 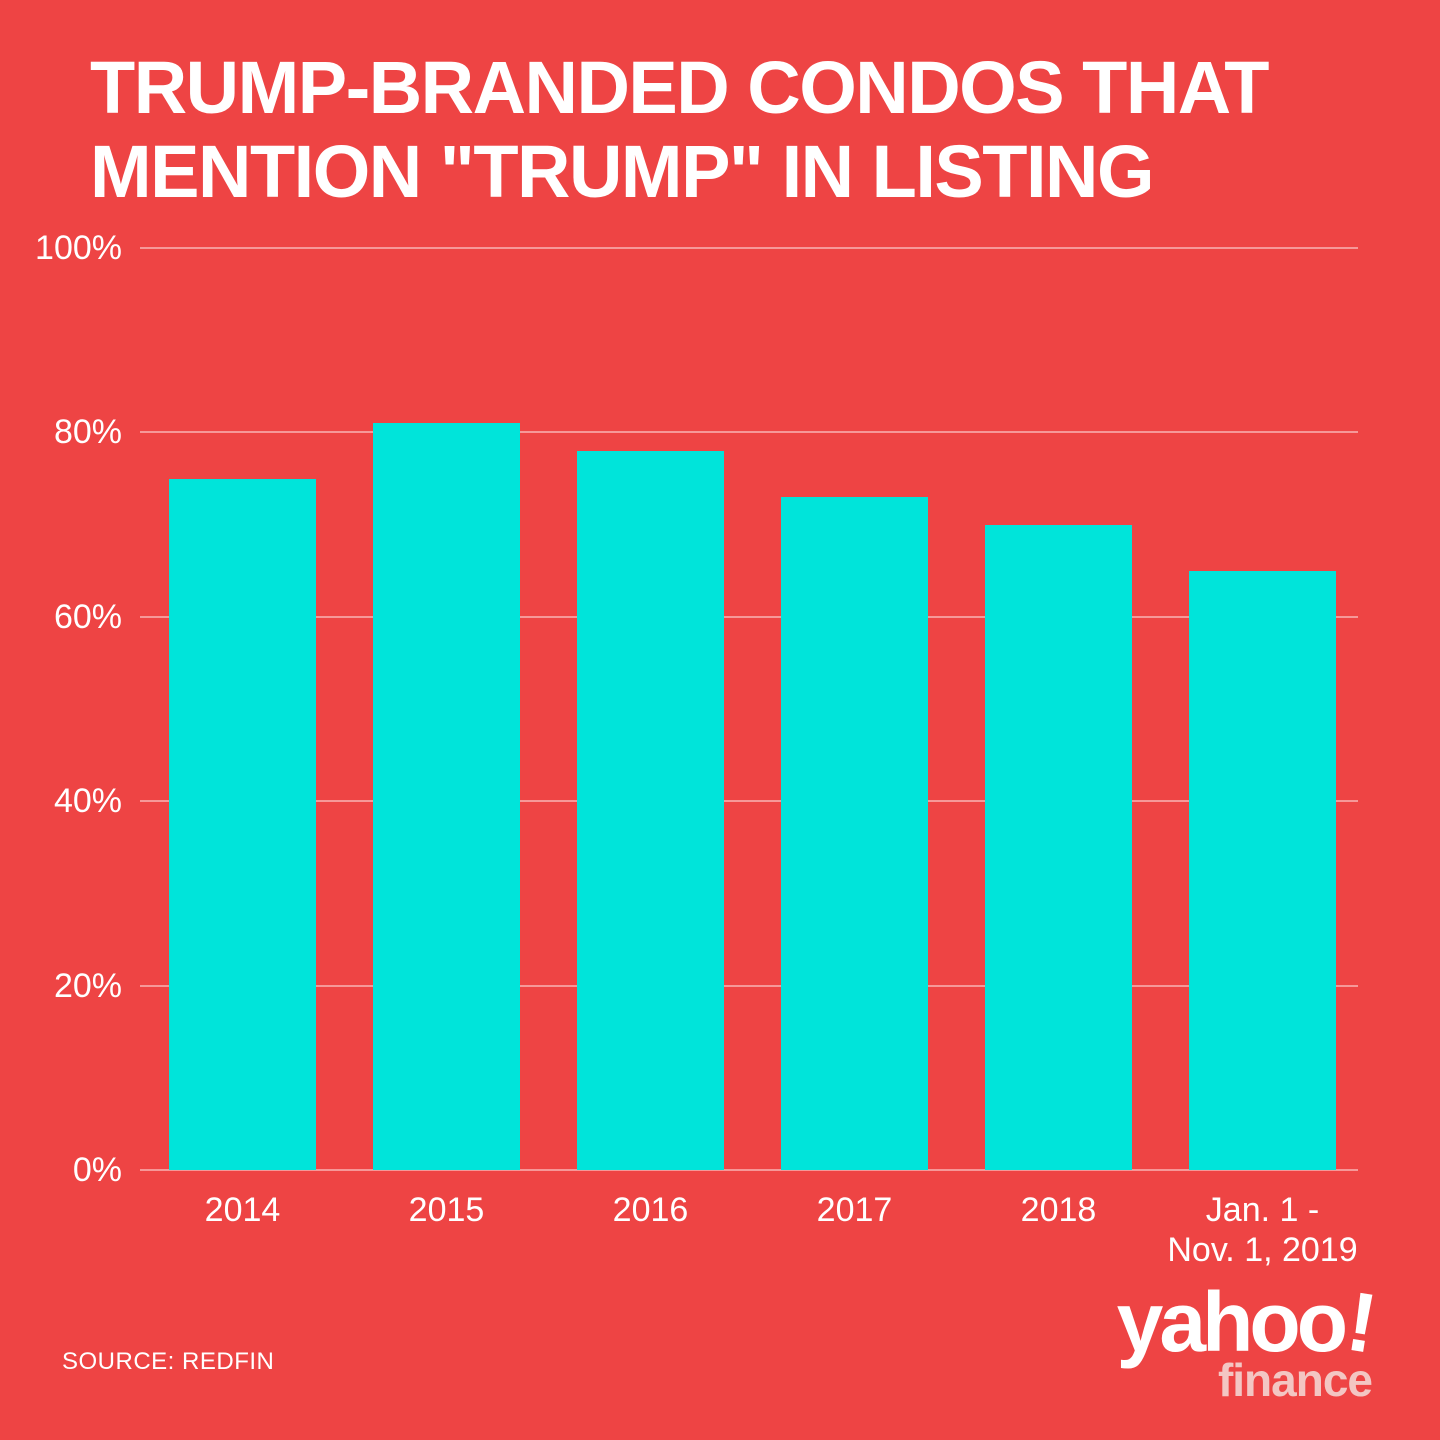 What do you see at coordinates (749, 616) in the screenshot?
I see `gridline-60pct` at bounding box center [749, 616].